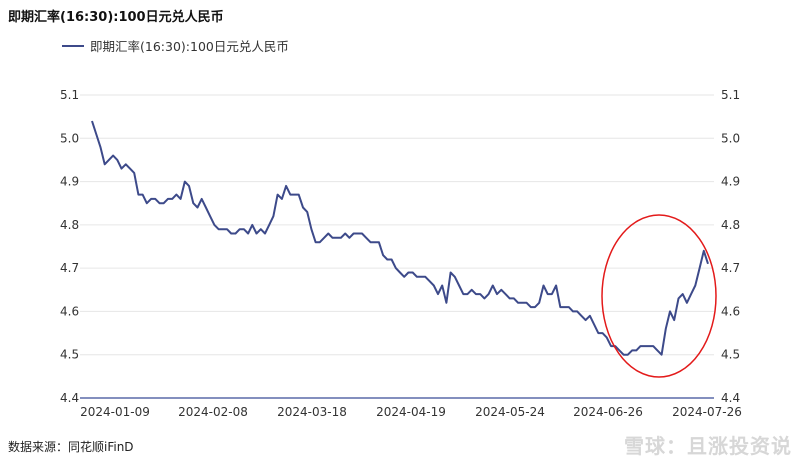 Image resolution: width=800 pixels, height=467 pixels. Describe the element at coordinates (411, 412) in the screenshot. I see `x-tick-label: 2024-04-19` at that location.